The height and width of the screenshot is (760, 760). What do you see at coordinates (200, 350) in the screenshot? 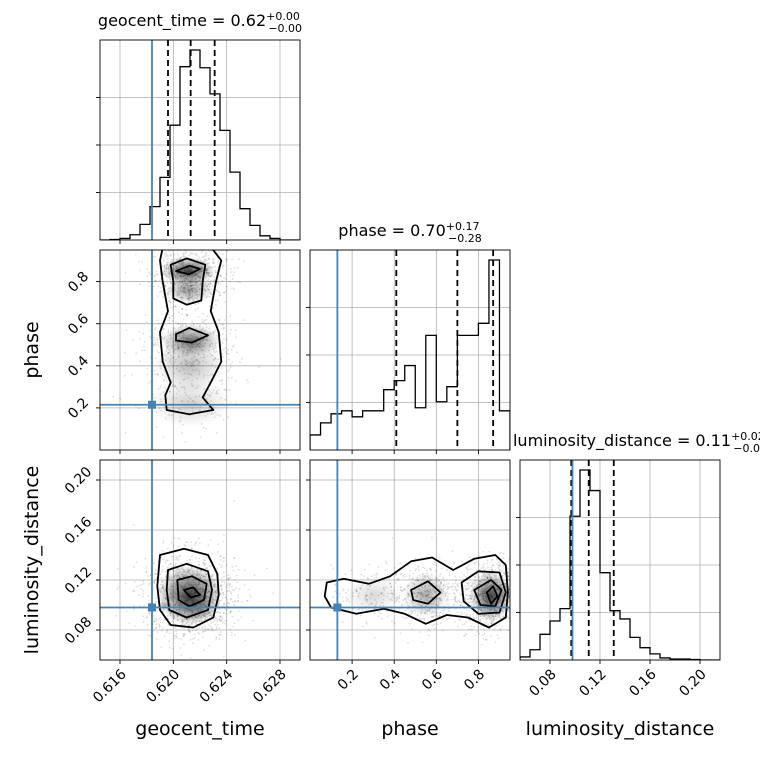
I see `pair-frame` at bounding box center [200, 350].